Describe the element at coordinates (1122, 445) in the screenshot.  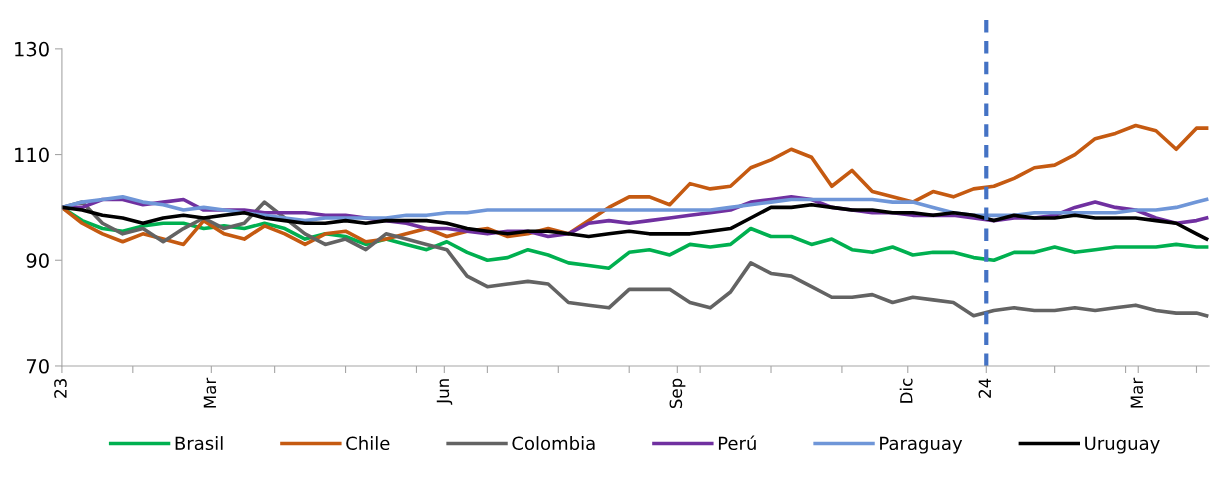
I see `legend-label: Uruguay` at that location.